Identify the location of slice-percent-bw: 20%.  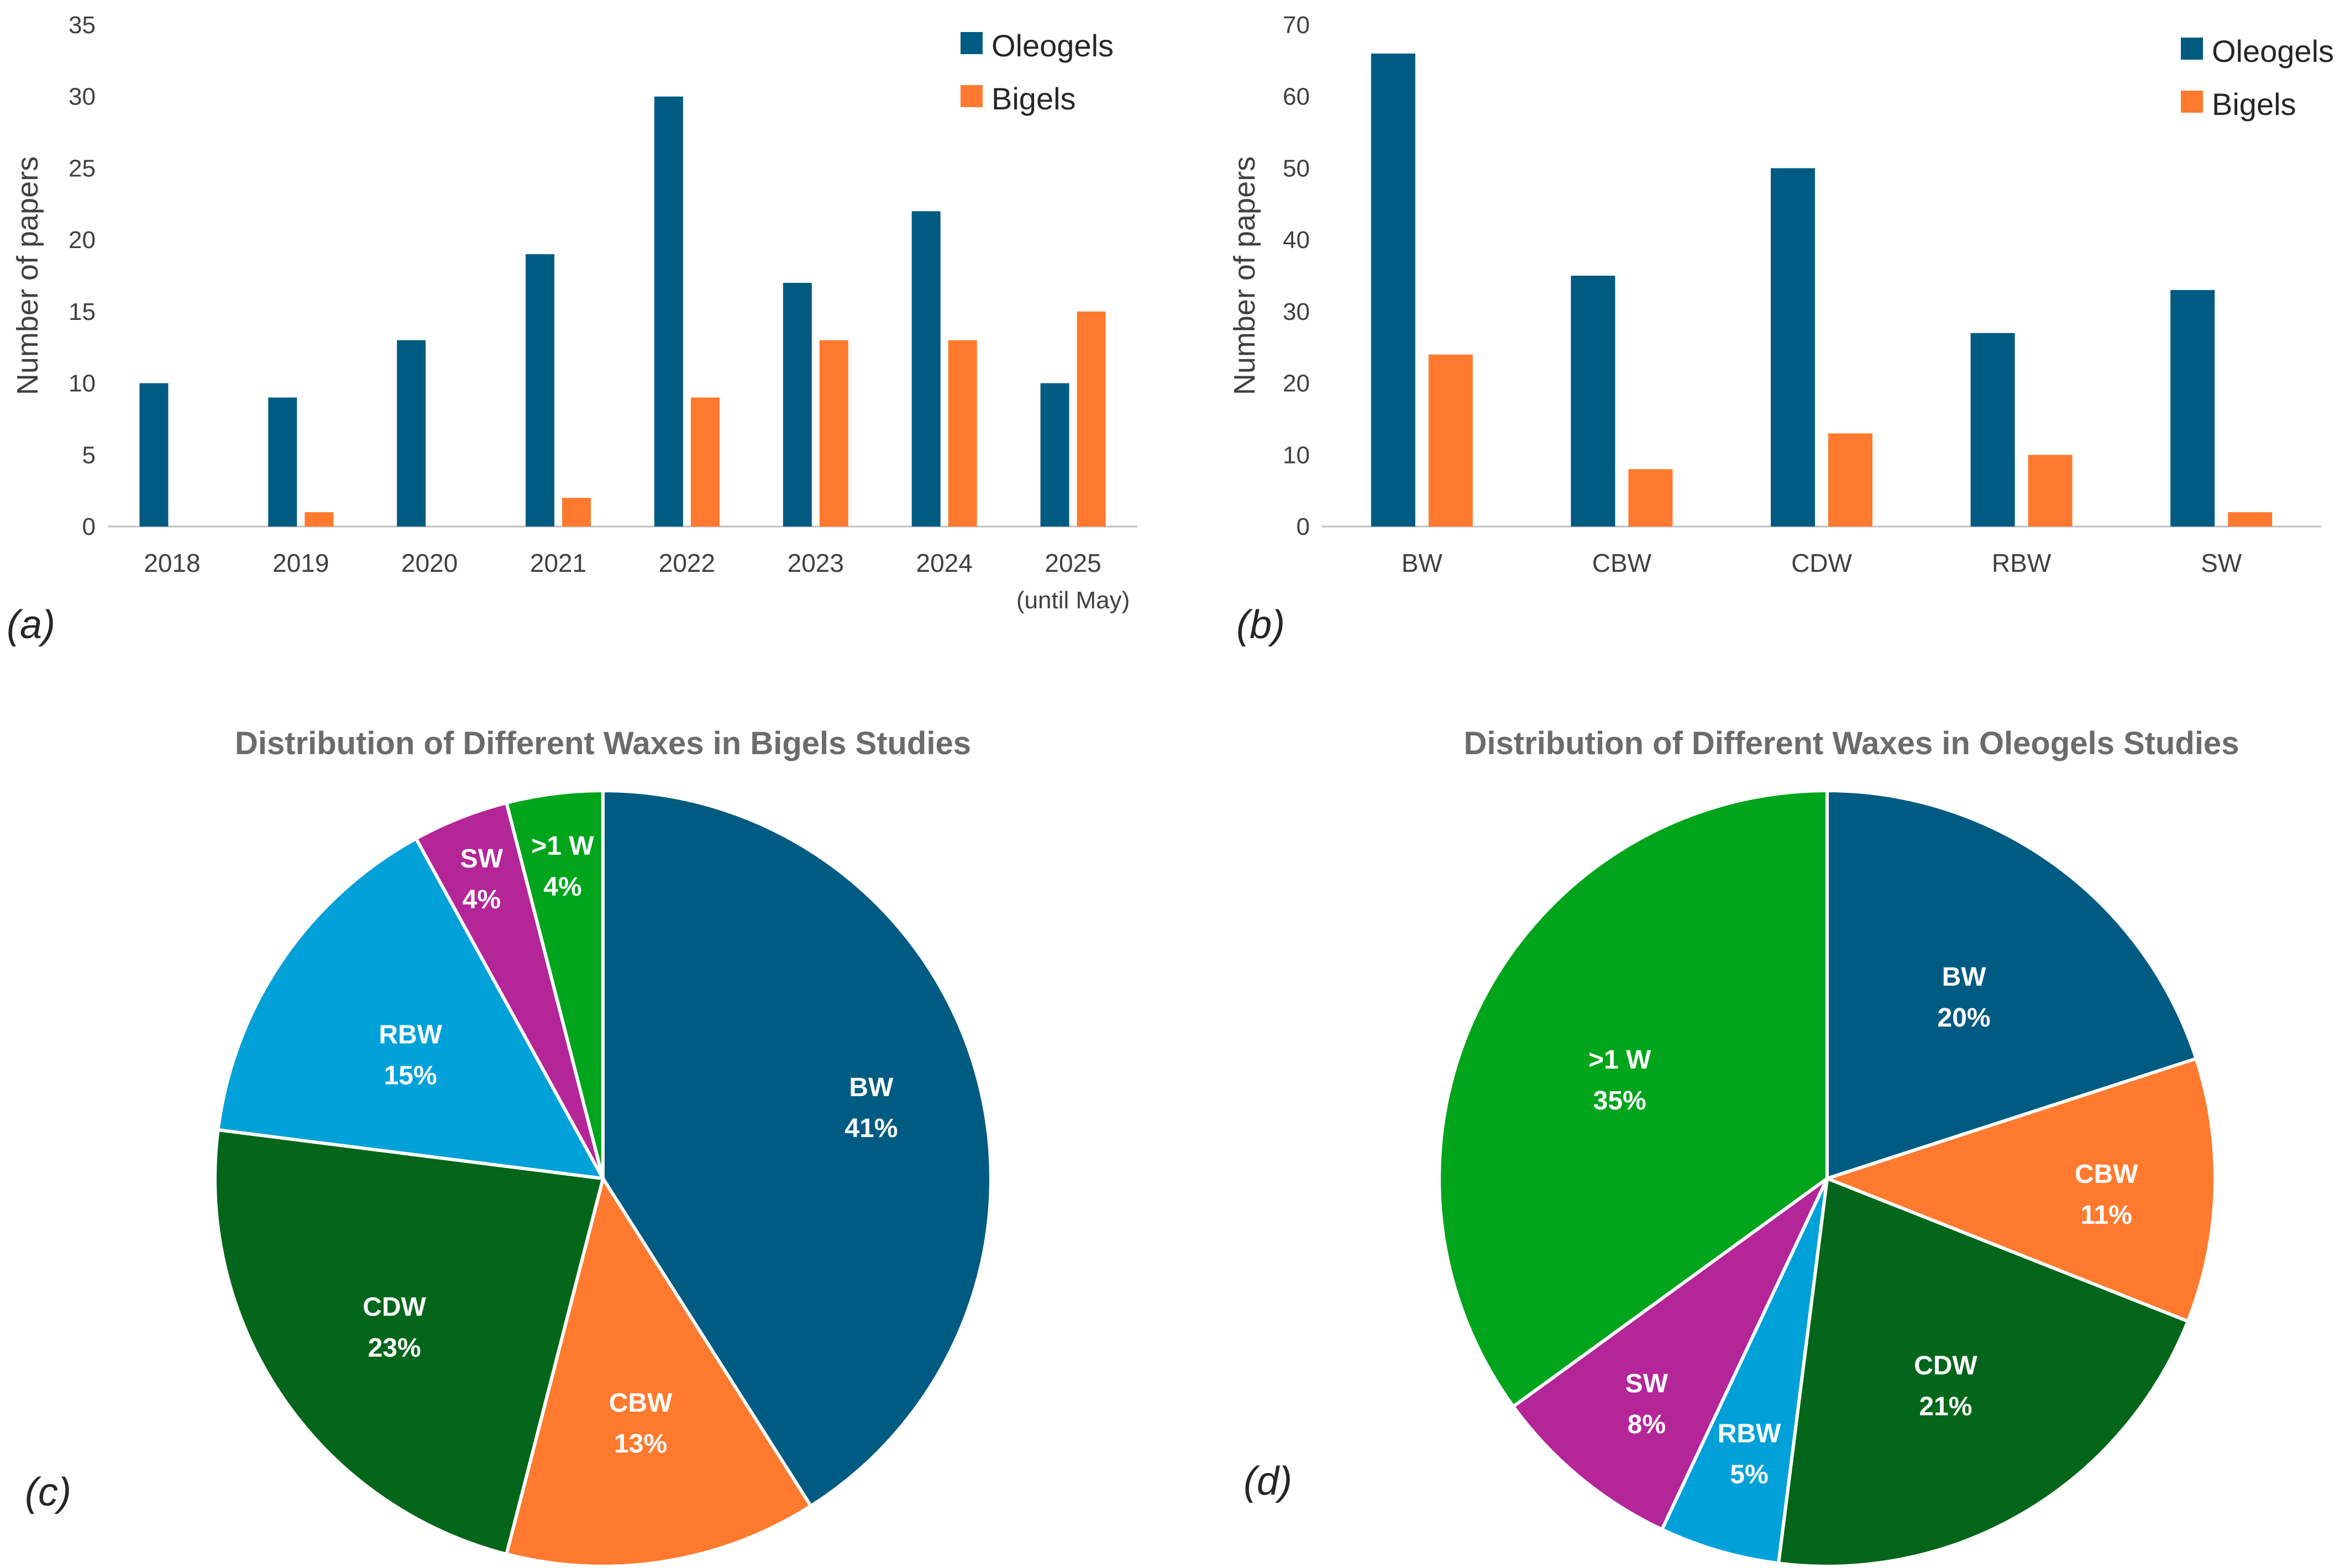
(1965, 1018).